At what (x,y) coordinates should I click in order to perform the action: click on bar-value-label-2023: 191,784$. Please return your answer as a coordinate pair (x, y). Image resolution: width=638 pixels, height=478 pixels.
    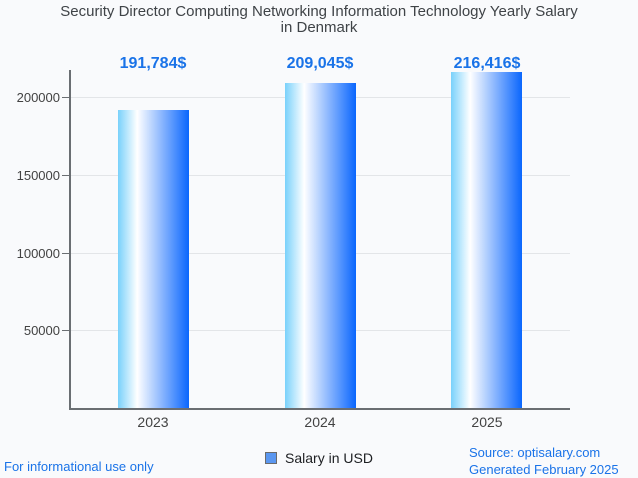
    Looking at the image, I should click on (153, 63).